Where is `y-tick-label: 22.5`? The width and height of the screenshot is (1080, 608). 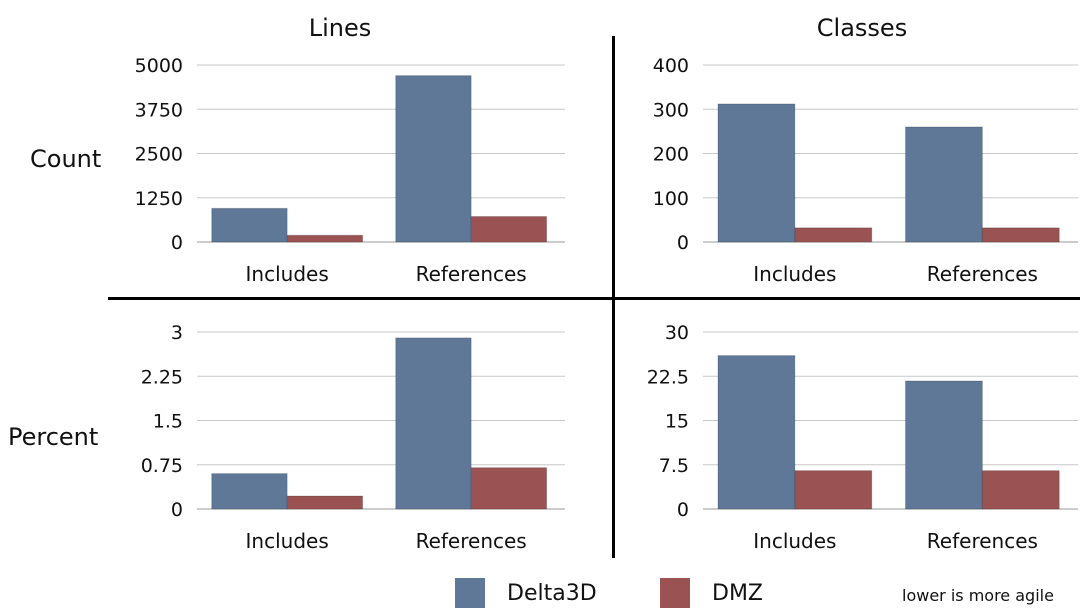 y-tick-label: 22.5 is located at coordinates (668, 377).